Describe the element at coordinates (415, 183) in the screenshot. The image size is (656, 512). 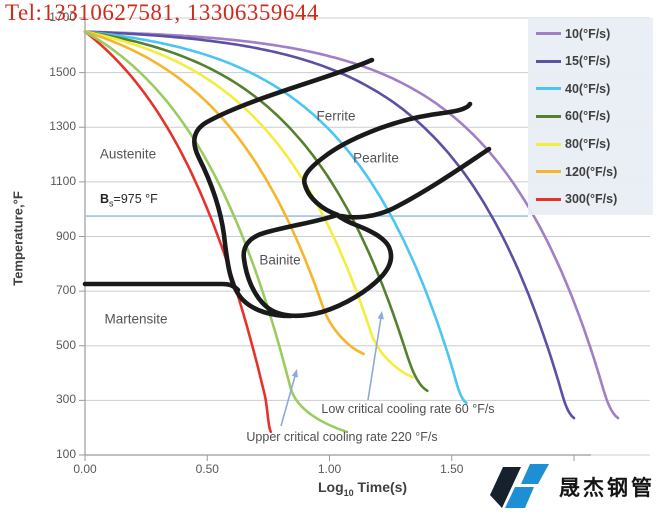
I see `pearlite-finish-curve` at that location.